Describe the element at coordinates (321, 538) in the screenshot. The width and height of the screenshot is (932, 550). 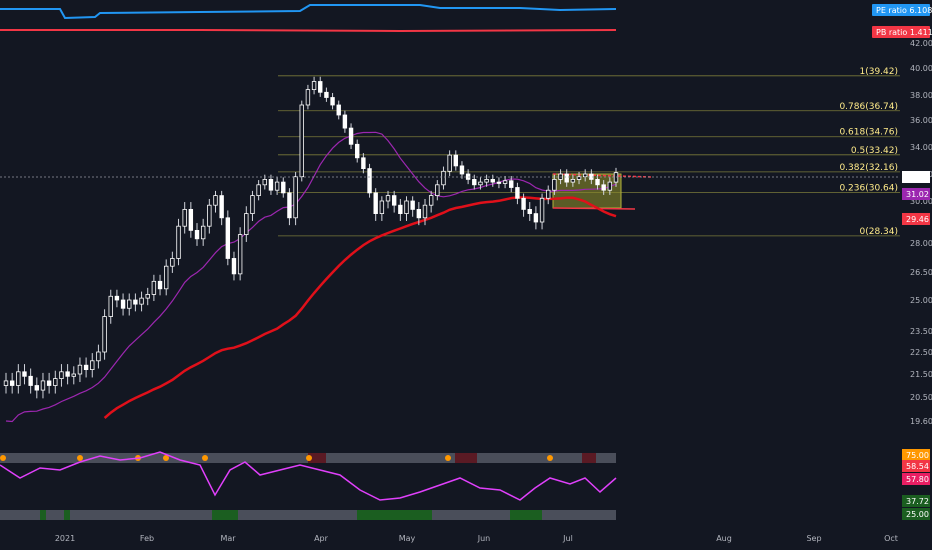
I see `time-tick-label: Apr` at that location.